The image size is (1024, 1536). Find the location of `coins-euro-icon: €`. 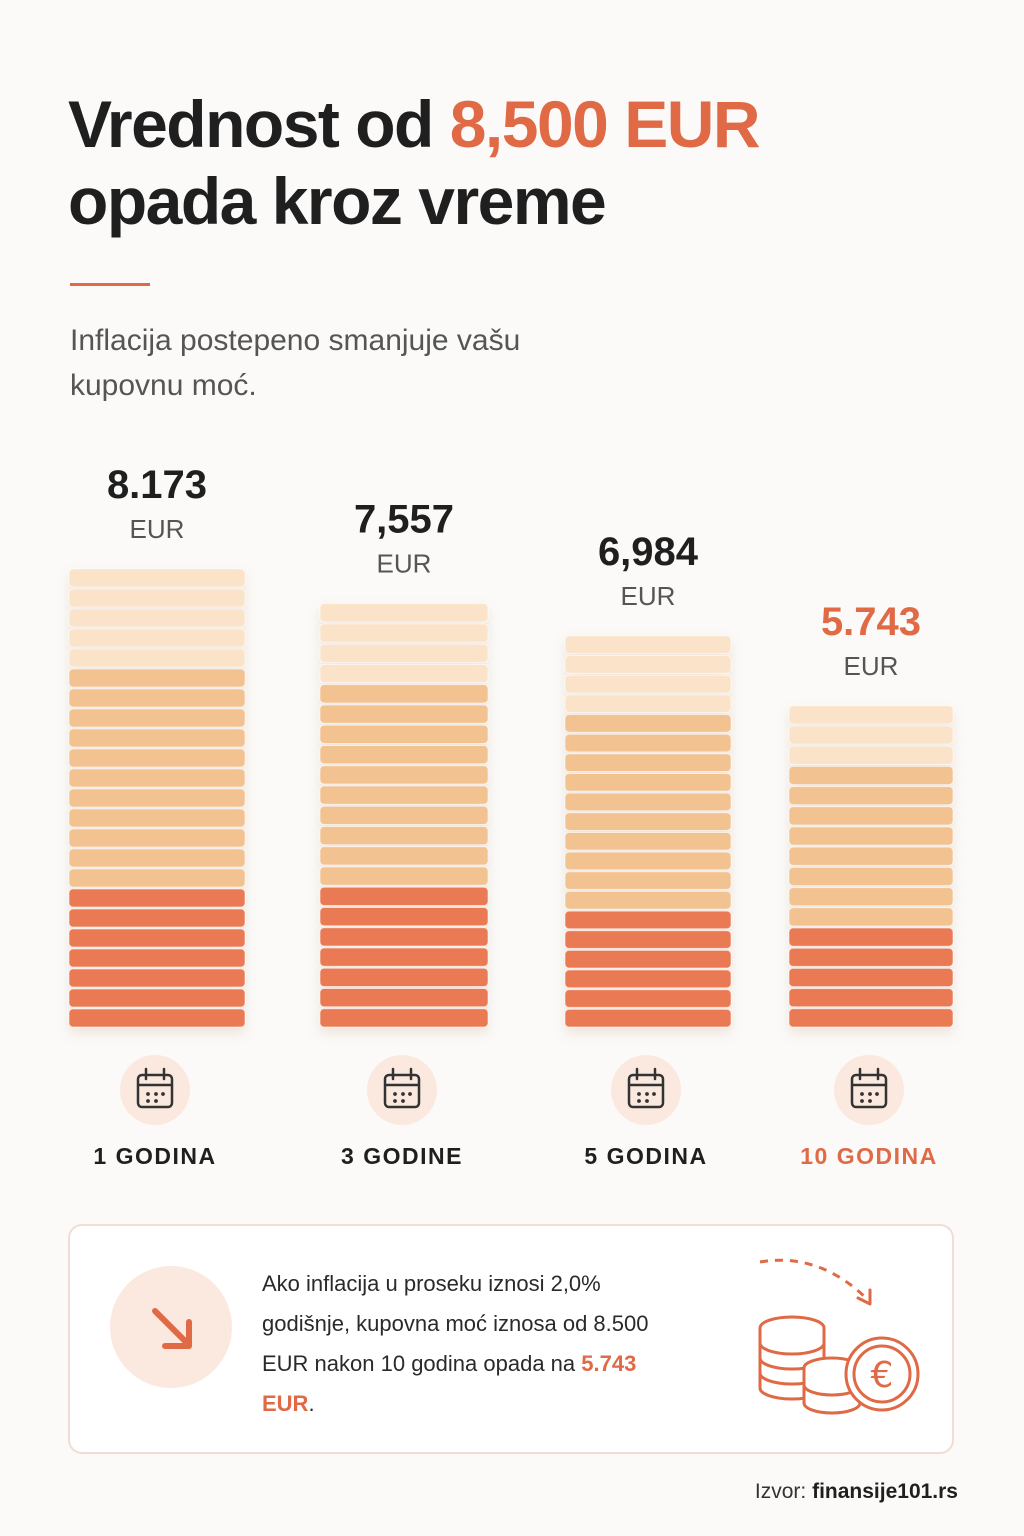

coins-euro-icon: € is located at coordinates (839, 1336).